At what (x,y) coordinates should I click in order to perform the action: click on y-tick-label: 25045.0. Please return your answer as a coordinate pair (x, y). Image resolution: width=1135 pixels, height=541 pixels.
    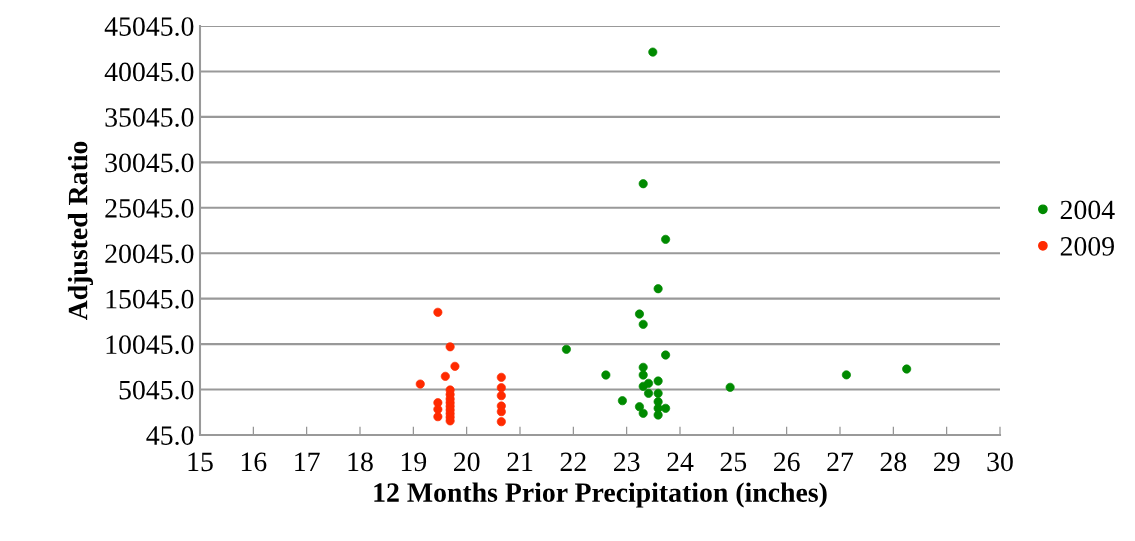
    Looking at the image, I should click on (149, 208).